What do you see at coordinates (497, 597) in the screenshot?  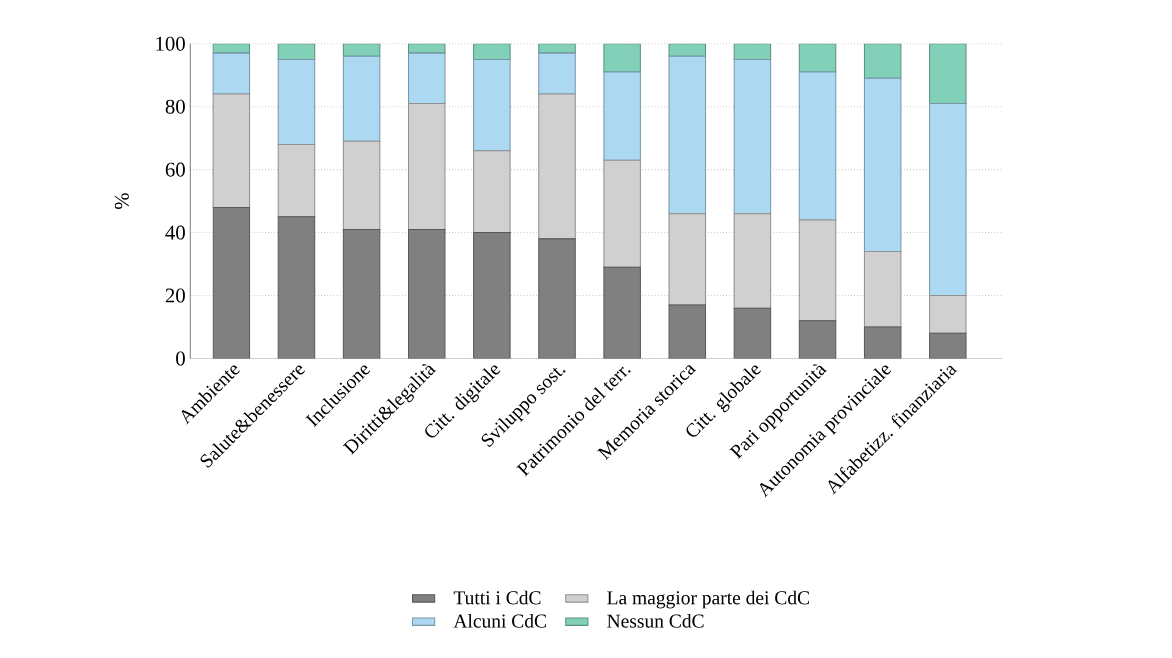 I see `legend-label: Tutti i CdC` at bounding box center [497, 597].